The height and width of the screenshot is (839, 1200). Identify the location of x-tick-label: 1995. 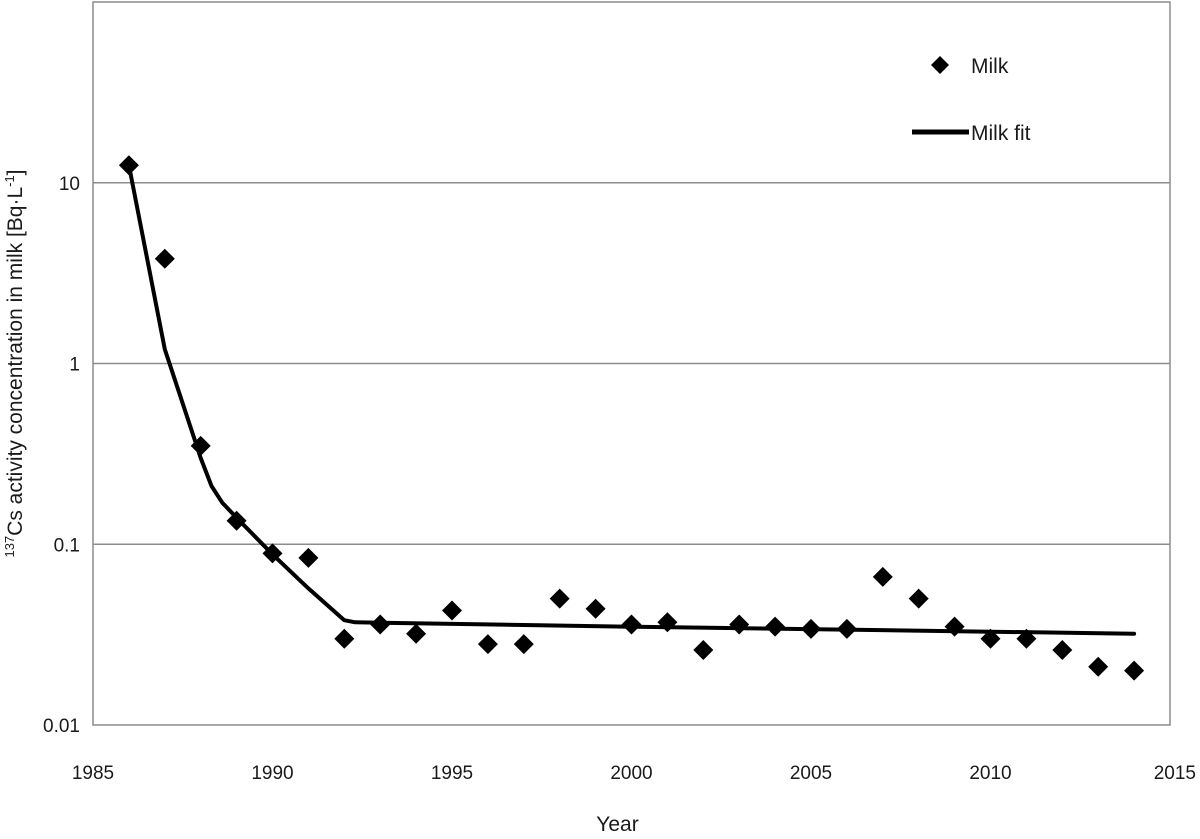
(452, 773).